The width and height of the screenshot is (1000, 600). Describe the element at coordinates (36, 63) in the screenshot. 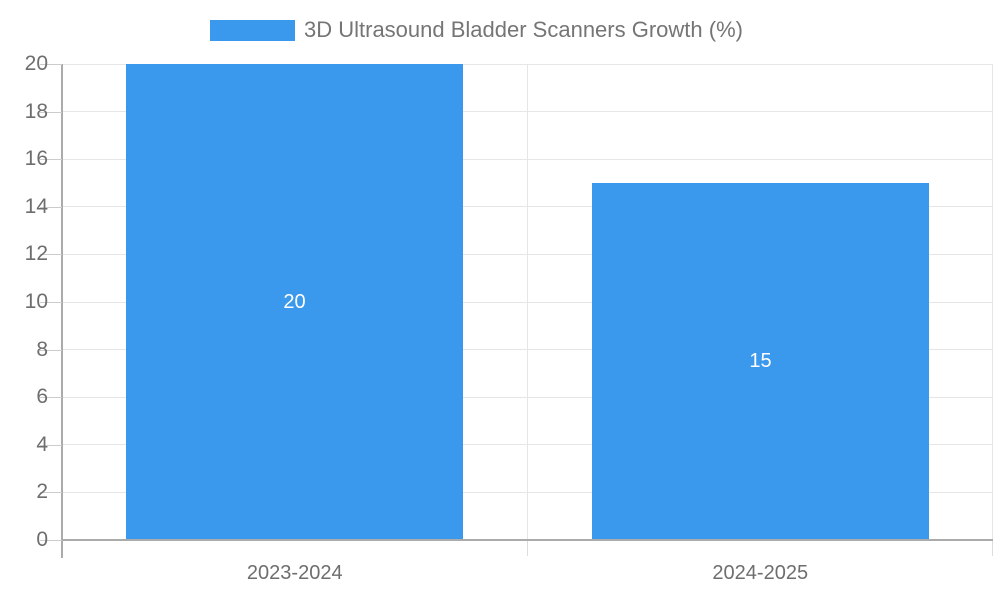

I see `y-axis-tick-label: 20` at that location.